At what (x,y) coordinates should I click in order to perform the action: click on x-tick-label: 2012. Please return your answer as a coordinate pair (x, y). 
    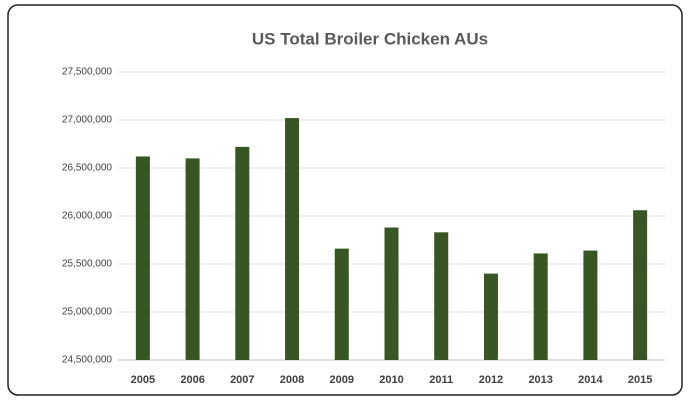
    Looking at the image, I should click on (491, 380).